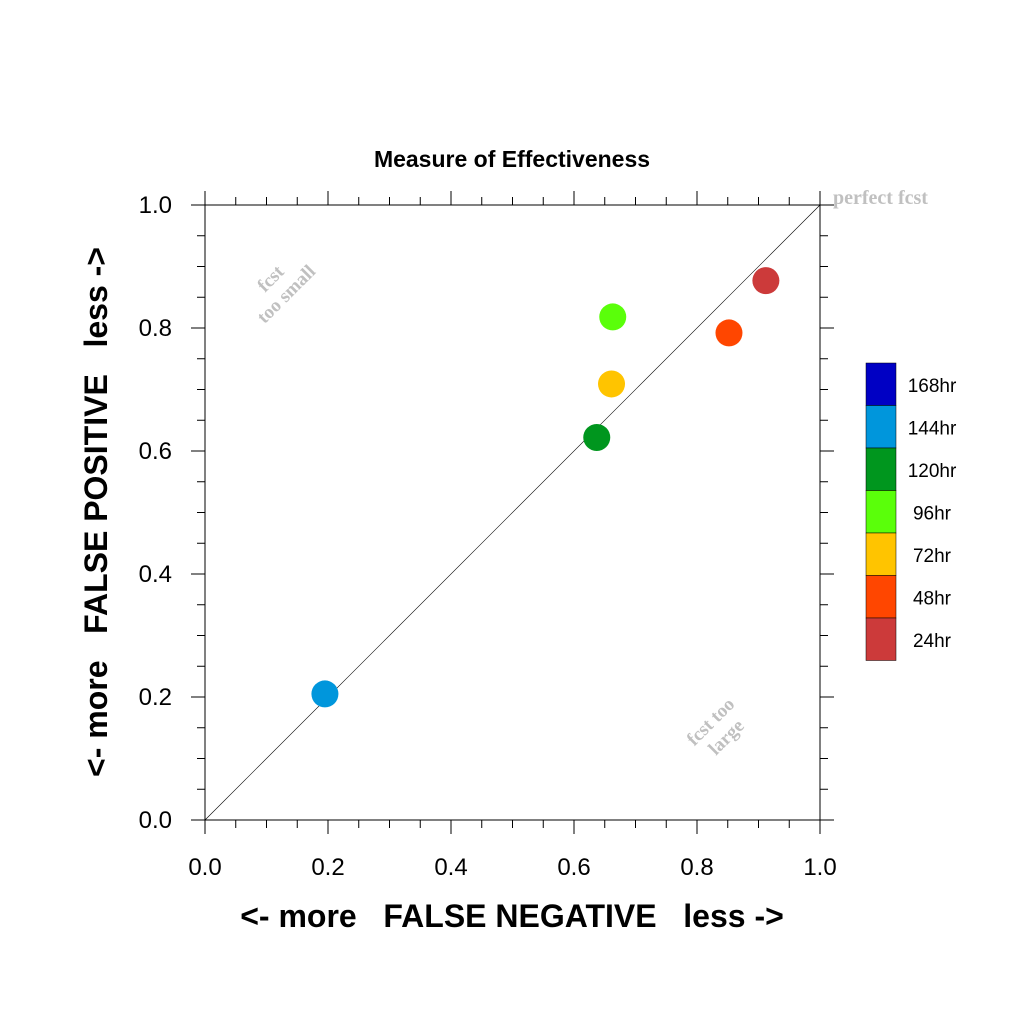  Describe the element at coordinates (881, 427) in the screenshot. I see `legend-swatch-144hr` at that location.